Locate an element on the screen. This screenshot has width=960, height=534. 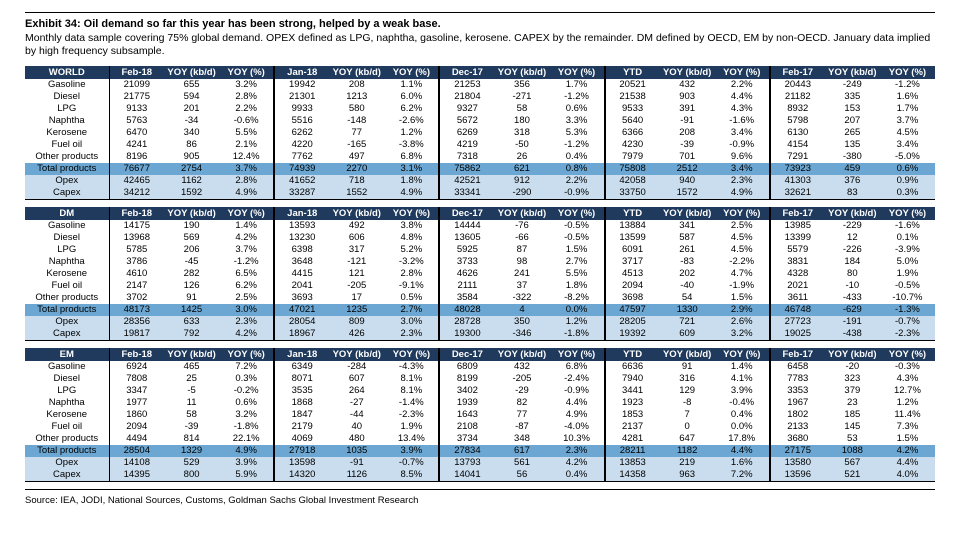
data-cell: -4.3% is located at coordinates (412, 367).